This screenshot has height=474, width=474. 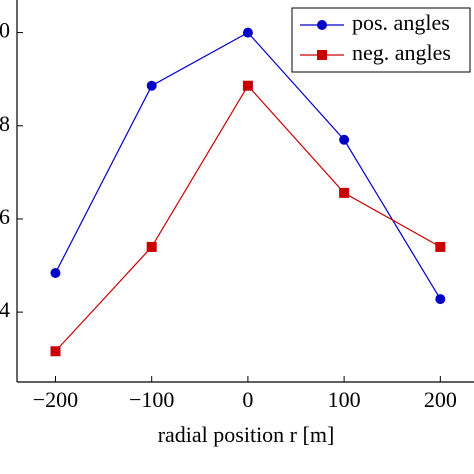 What do you see at coordinates (151, 399) in the screenshot?
I see `x-tick-label: −100` at bounding box center [151, 399].